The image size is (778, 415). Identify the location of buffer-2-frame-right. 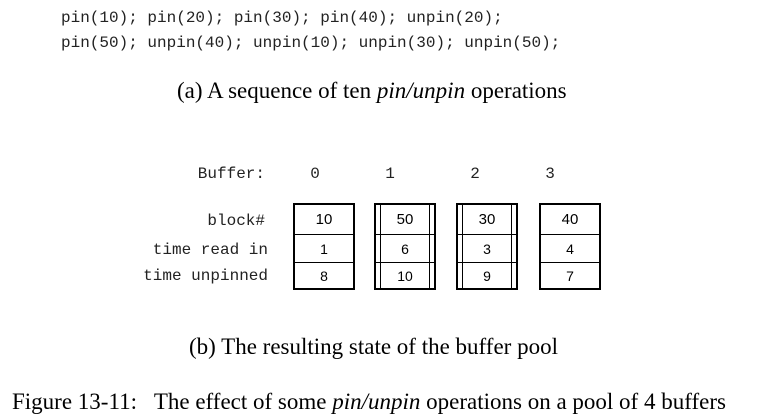
(511, 246).